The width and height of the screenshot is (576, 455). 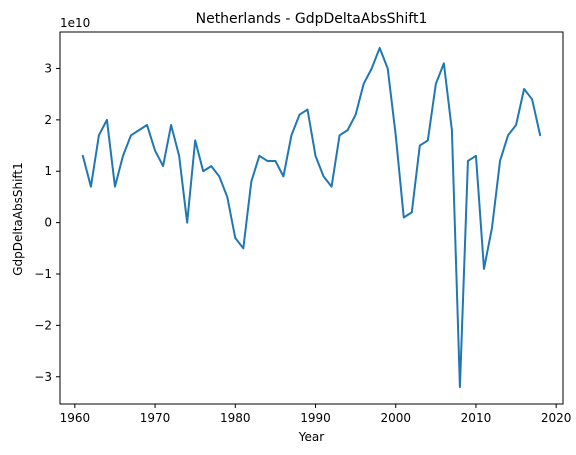 I want to click on x-tick-label: 1960, so click(x=75, y=418).